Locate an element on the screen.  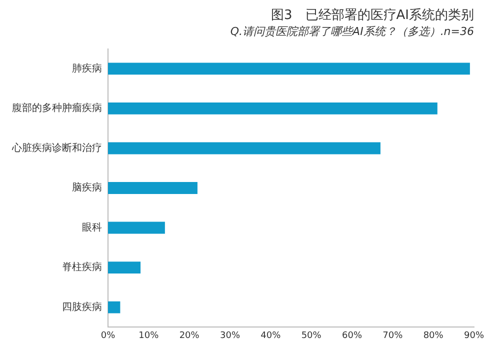
y-tick-label: 四肢疾病 is located at coordinates (82, 306).